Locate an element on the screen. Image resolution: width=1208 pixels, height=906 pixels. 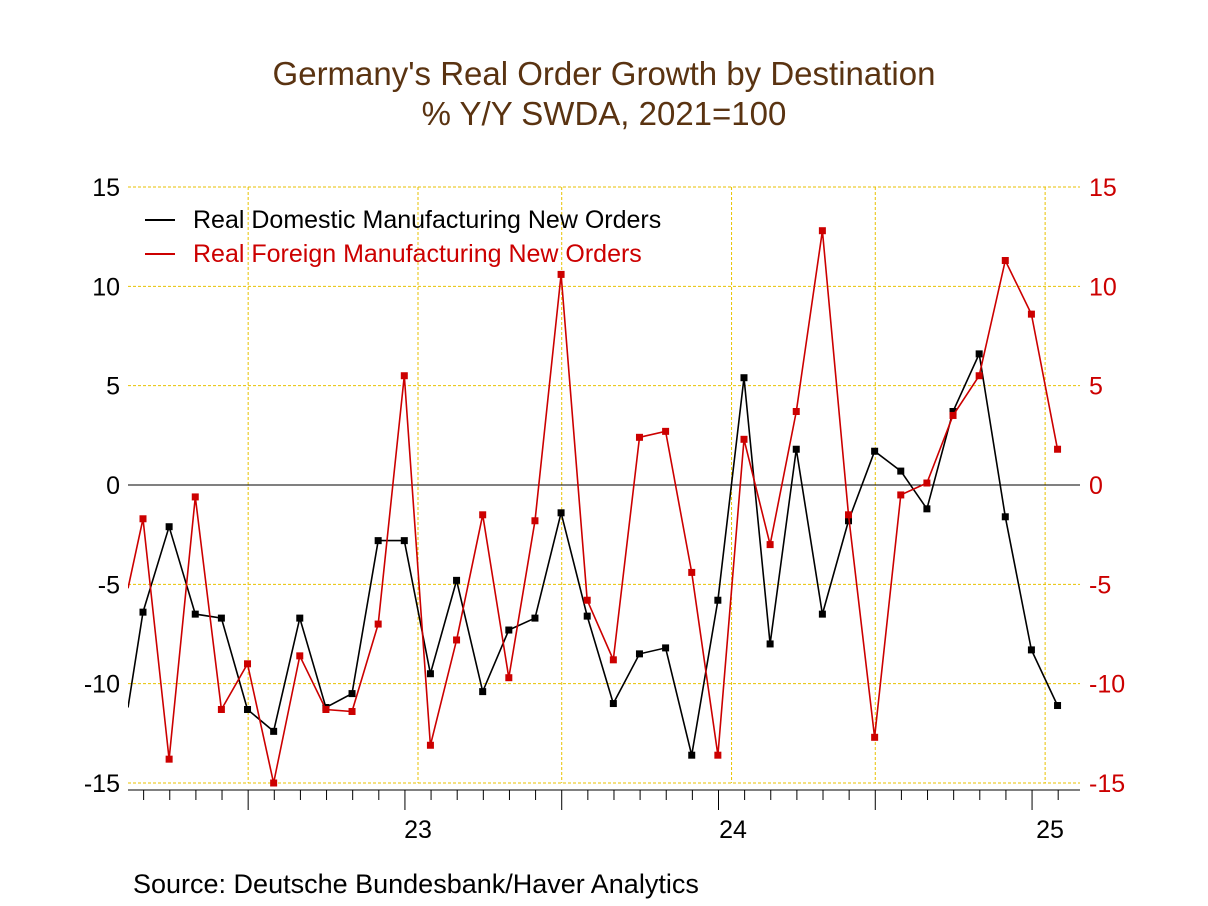
y-tick-label-left: 5 is located at coordinates (113, 387).